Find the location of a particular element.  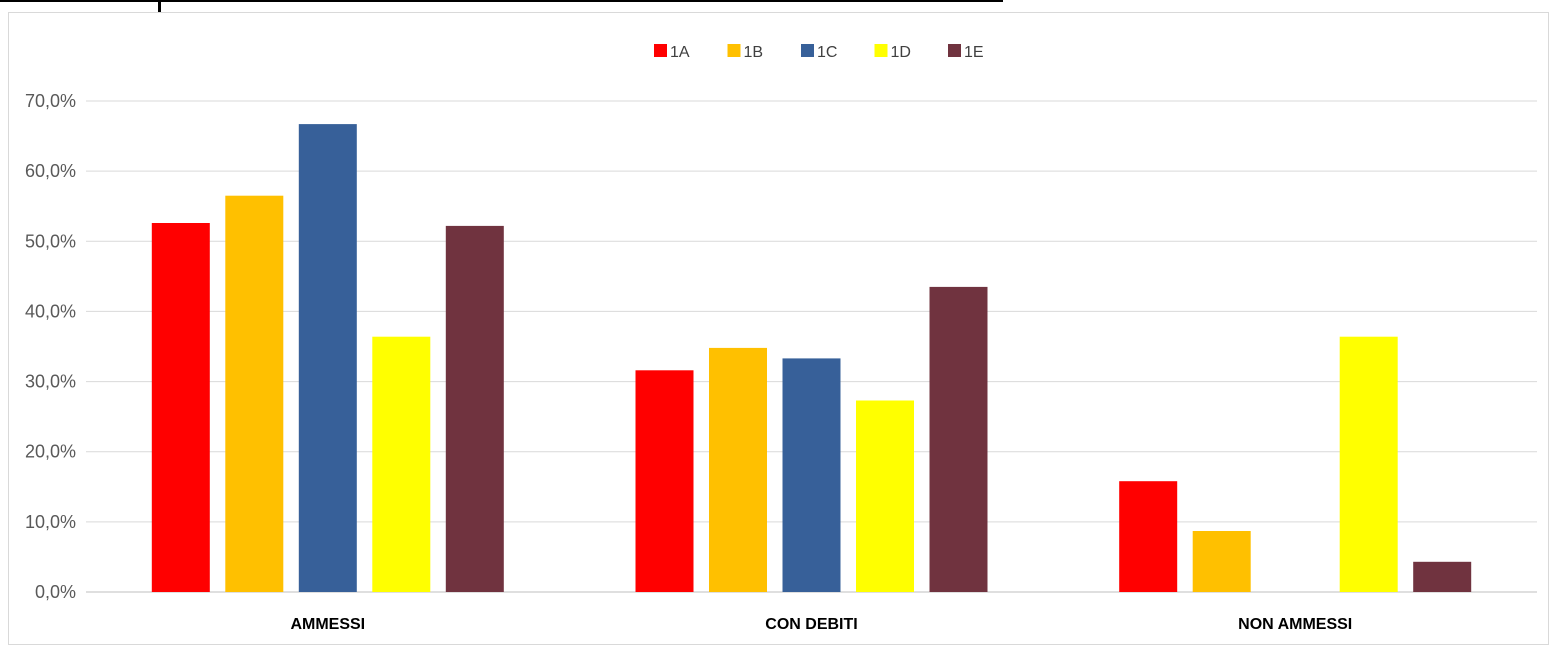

bar-1a-ammessi is located at coordinates (180, 407).